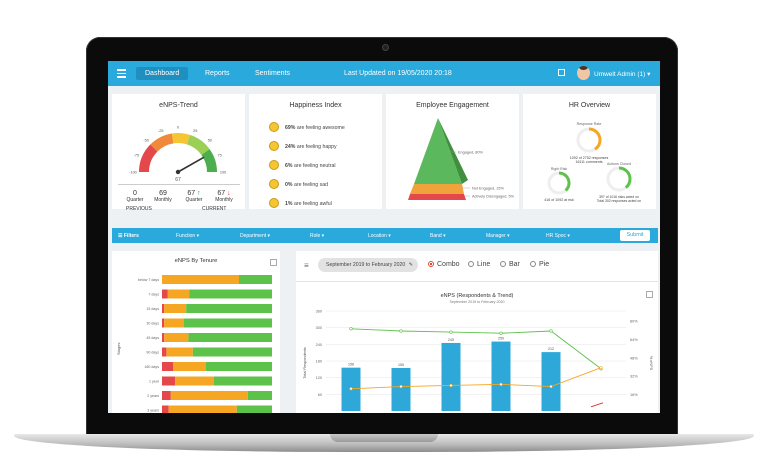 This screenshot has width=768, height=473. Describe the element at coordinates (551, 349) in the screenshot. I see `bar-label: 212` at that location.